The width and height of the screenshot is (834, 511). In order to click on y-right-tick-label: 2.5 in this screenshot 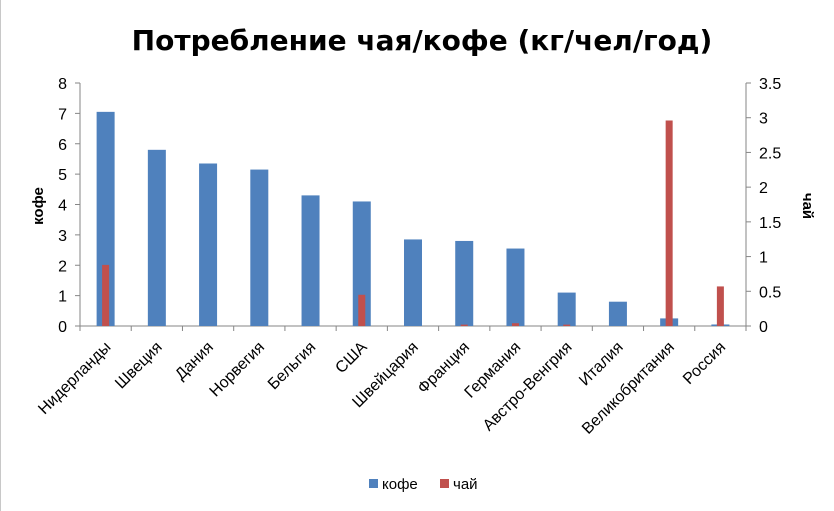, I will do `click(770, 153)`.